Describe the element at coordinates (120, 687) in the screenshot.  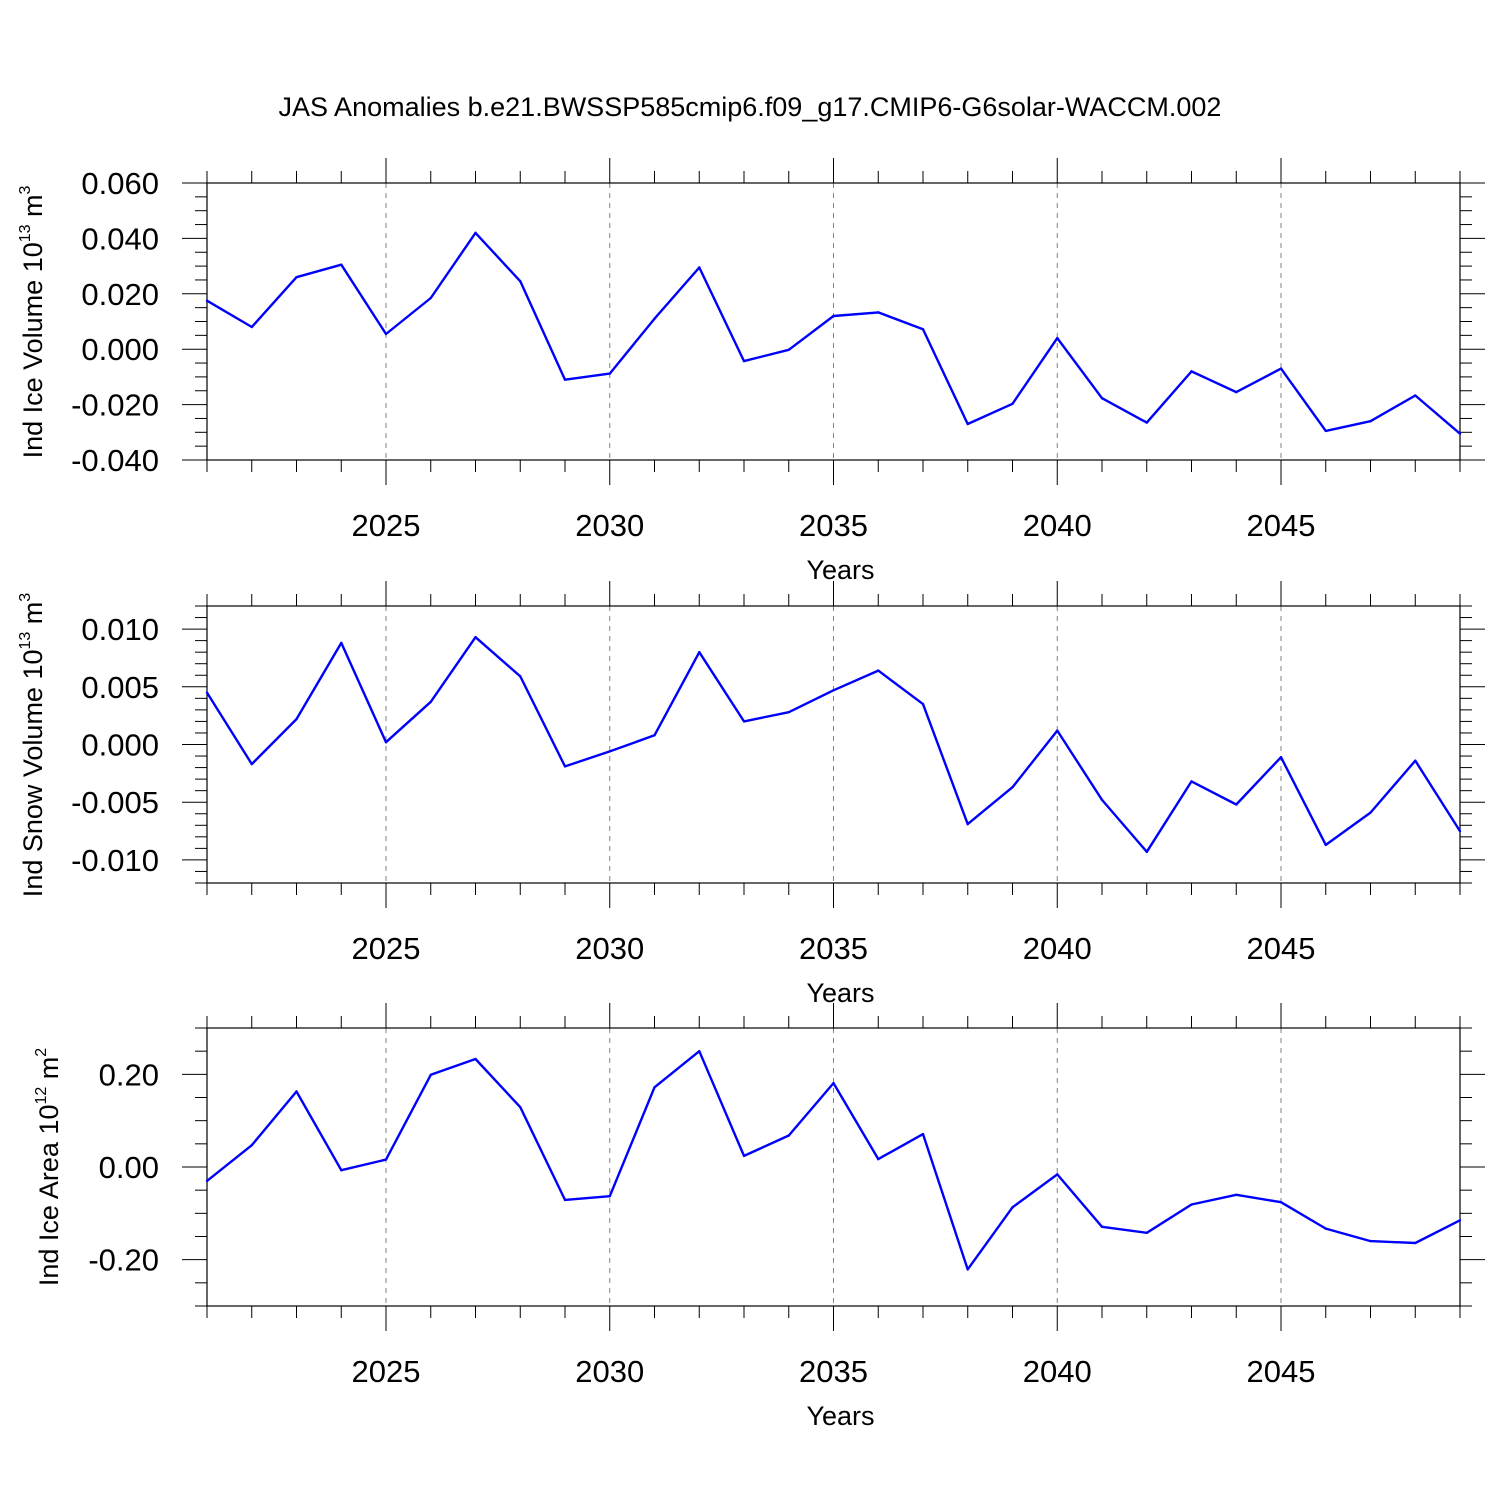
I see `y-tick-label: 0.005` at that location.